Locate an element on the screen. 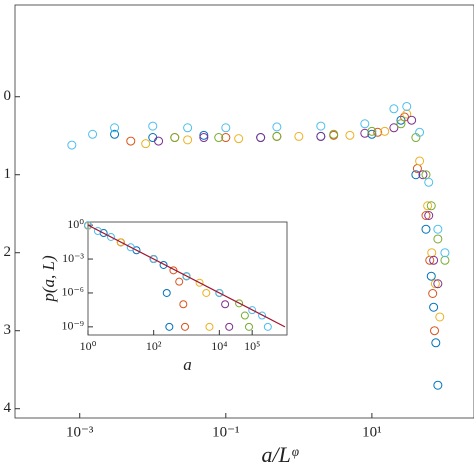 This screenshot has width=474, height=474. x-tick-label: 10⁻¹ is located at coordinates (225, 432).